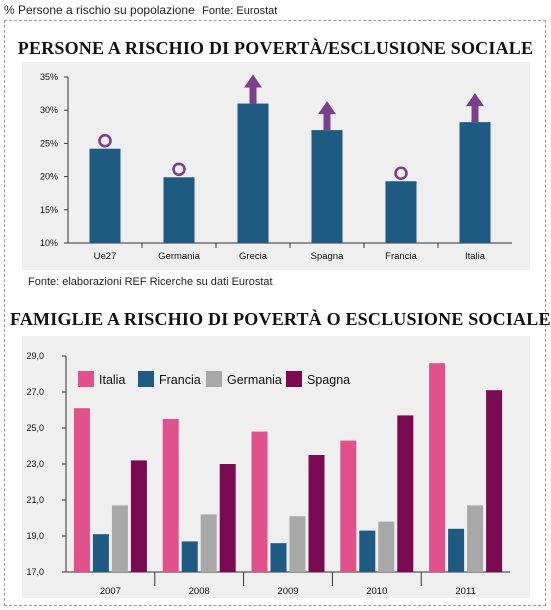 The image size is (551, 610). What do you see at coordinates (35, 428) in the screenshot?
I see `chart2-y-tick-label: 25,0` at bounding box center [35, 428].